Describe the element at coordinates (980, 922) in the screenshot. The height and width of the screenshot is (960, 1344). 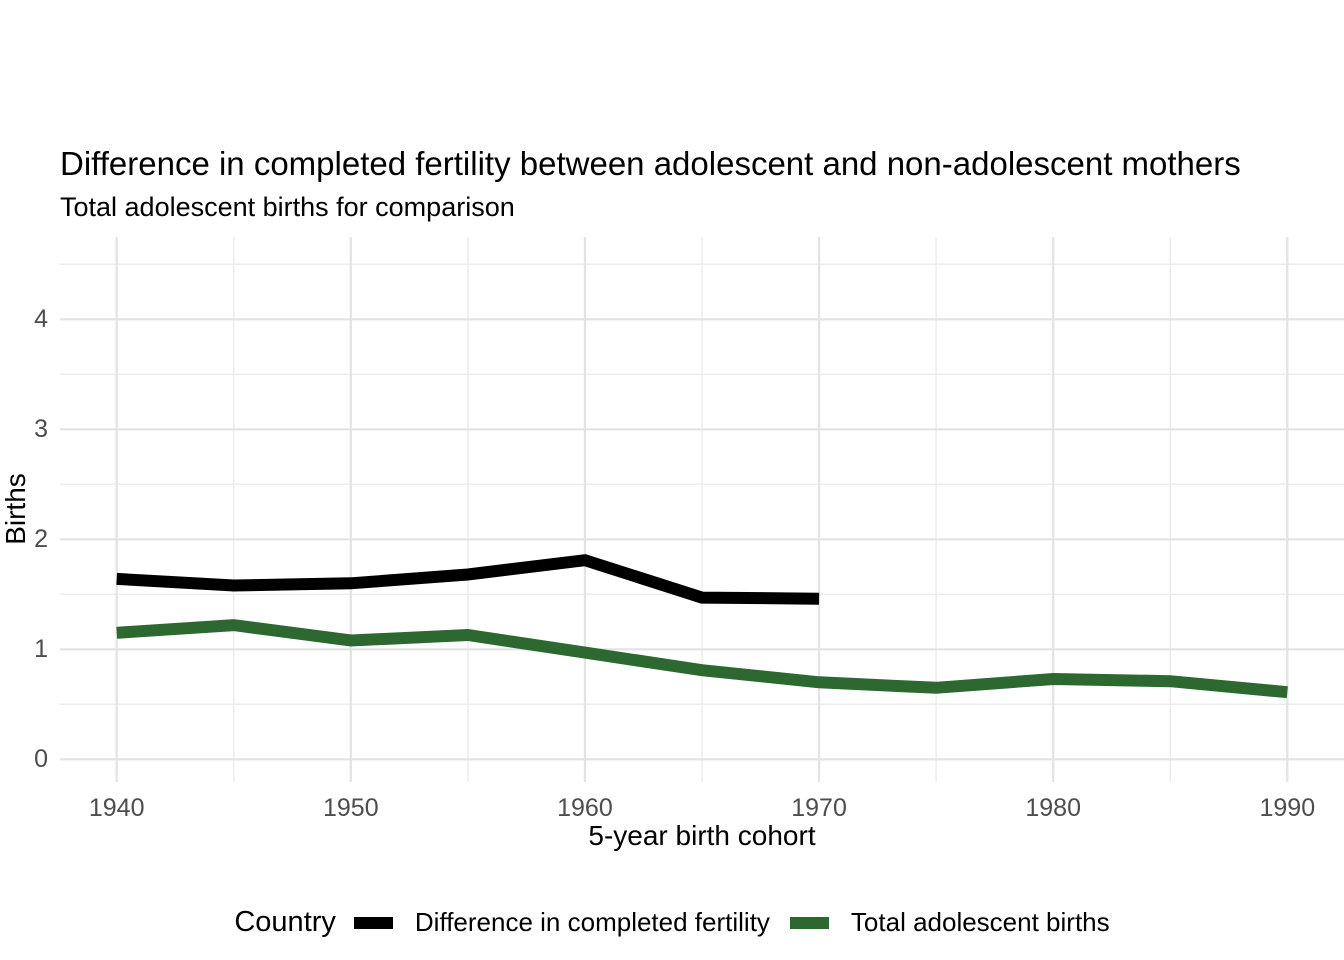
I see `legend-item-label: Total adolescent births` at that location.